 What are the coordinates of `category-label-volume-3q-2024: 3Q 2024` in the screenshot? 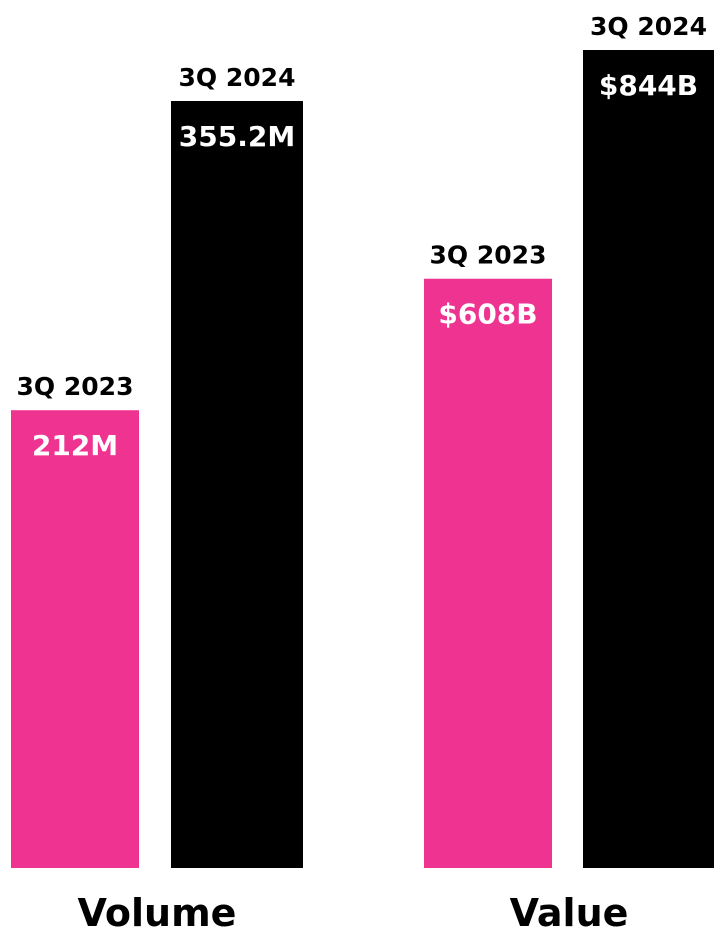 It's located at (237, 77).